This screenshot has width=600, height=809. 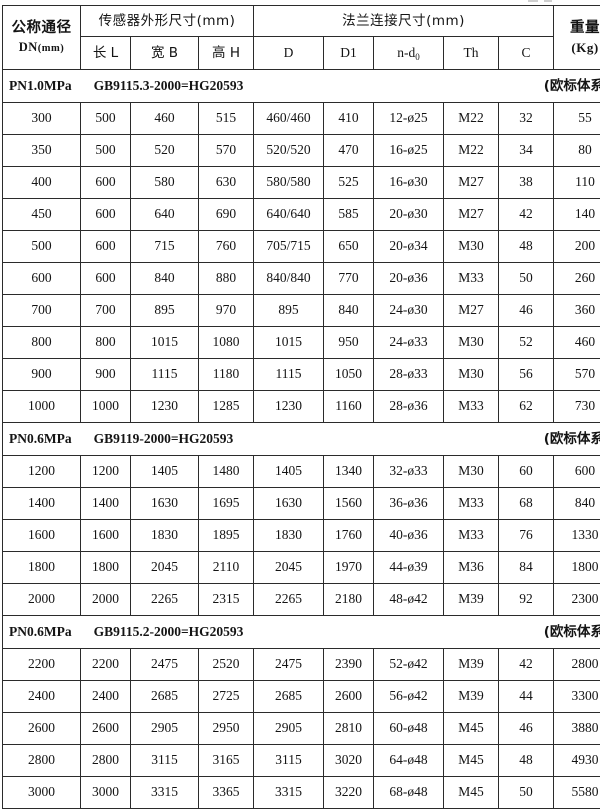 I want to click on table-cell: 3300, so click(x=577, y=697).